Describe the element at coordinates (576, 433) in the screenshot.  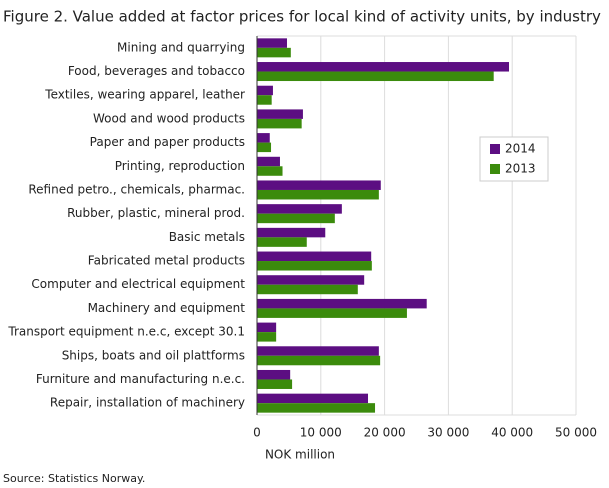
I see `x-tick-label: 50 000` at that location.